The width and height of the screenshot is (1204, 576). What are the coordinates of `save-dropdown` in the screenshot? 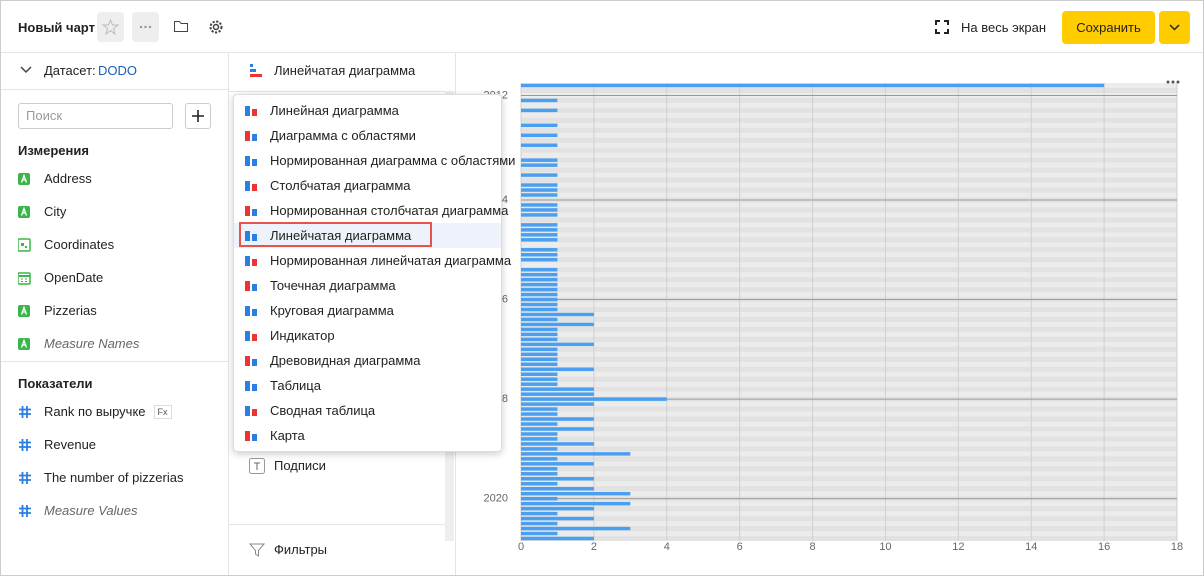 It's located at (1174, 27).